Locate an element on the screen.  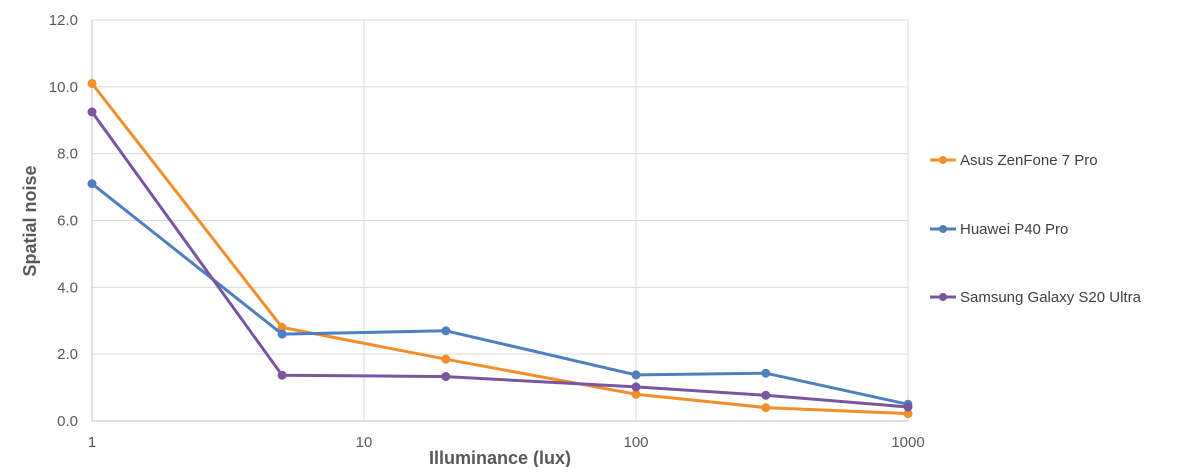
legend-item: Samsung Galaxy S20 Ultra is located at coordinates (1036, 297).